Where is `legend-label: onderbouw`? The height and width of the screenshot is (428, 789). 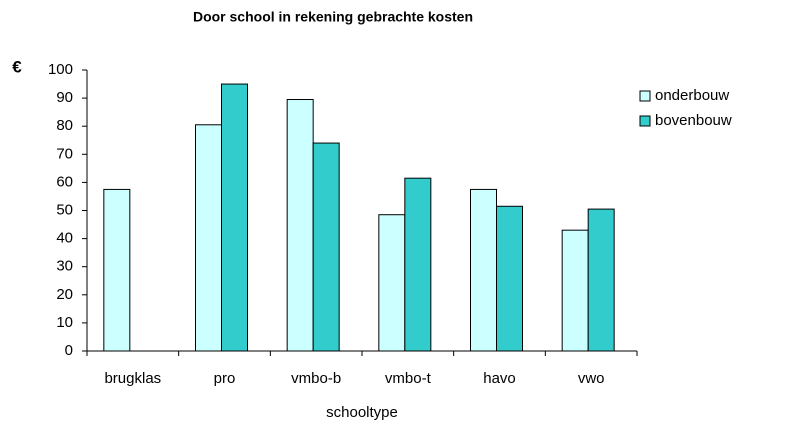 legend-label: onderbouw is located at coordinates (692, 95).